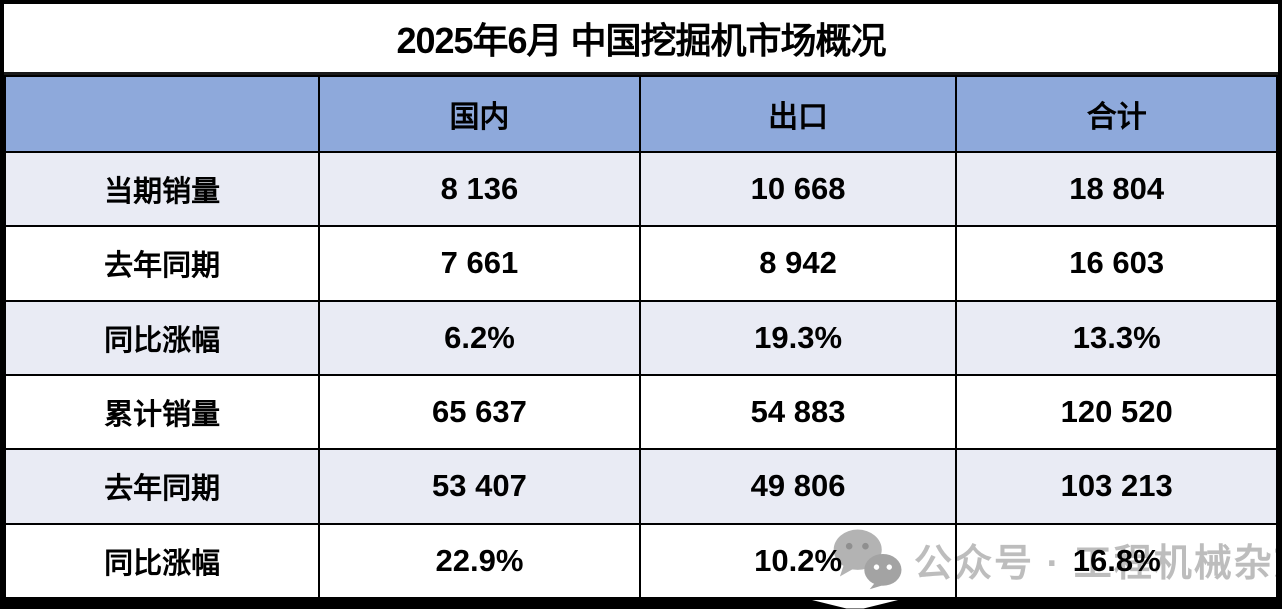 Image resolution: width=1282 pixels, height=609 pixels. I want to click on header-domestic: 国内, so click(479, 114).